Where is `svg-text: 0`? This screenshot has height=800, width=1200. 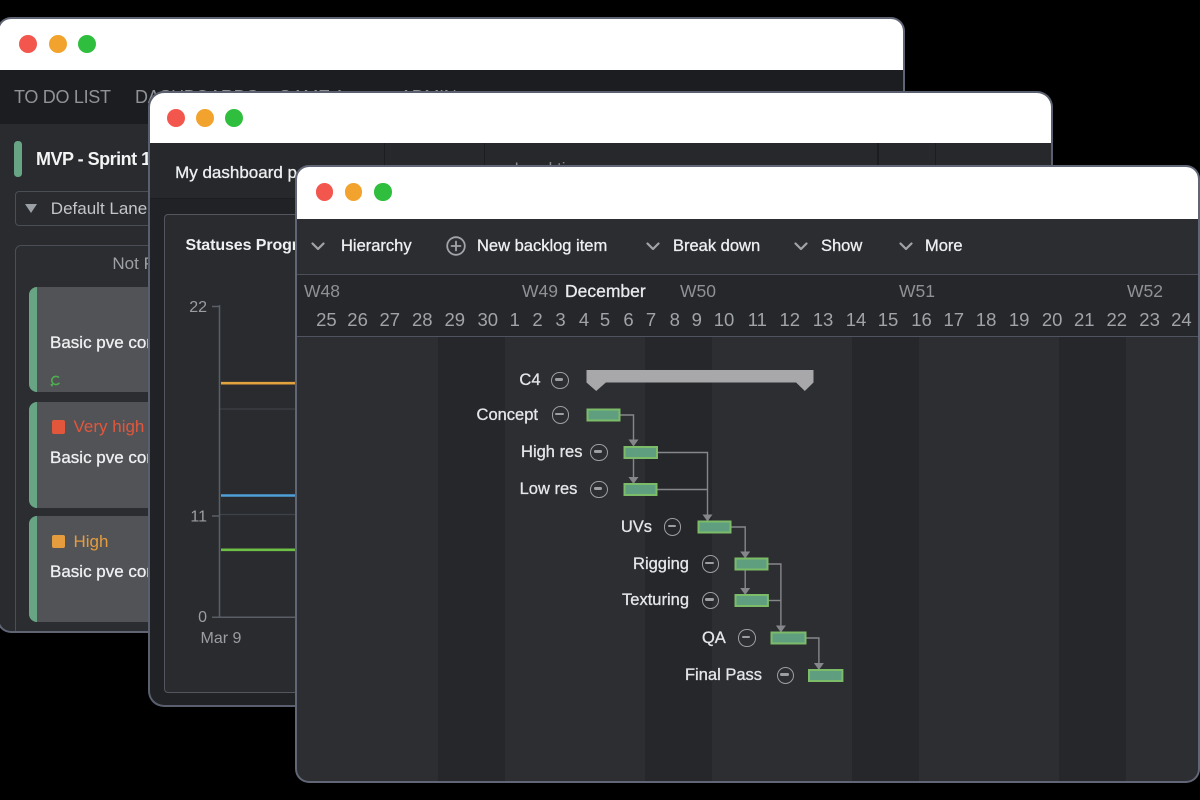 svg-text: 0 is located at coordinates (202, 617).